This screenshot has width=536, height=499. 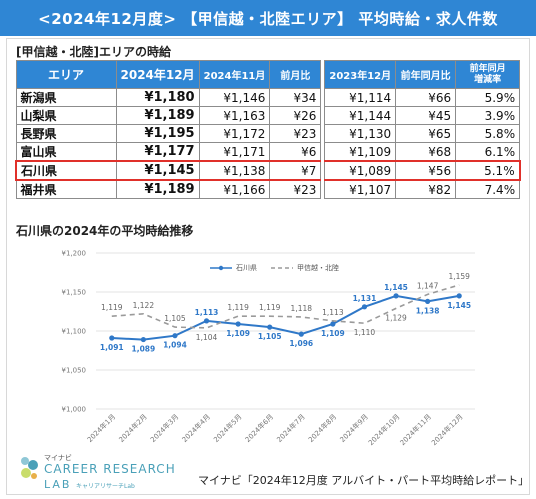 I want to click on header-yoy-rate: 前年同月 増減率, so click(x=488, y=74).